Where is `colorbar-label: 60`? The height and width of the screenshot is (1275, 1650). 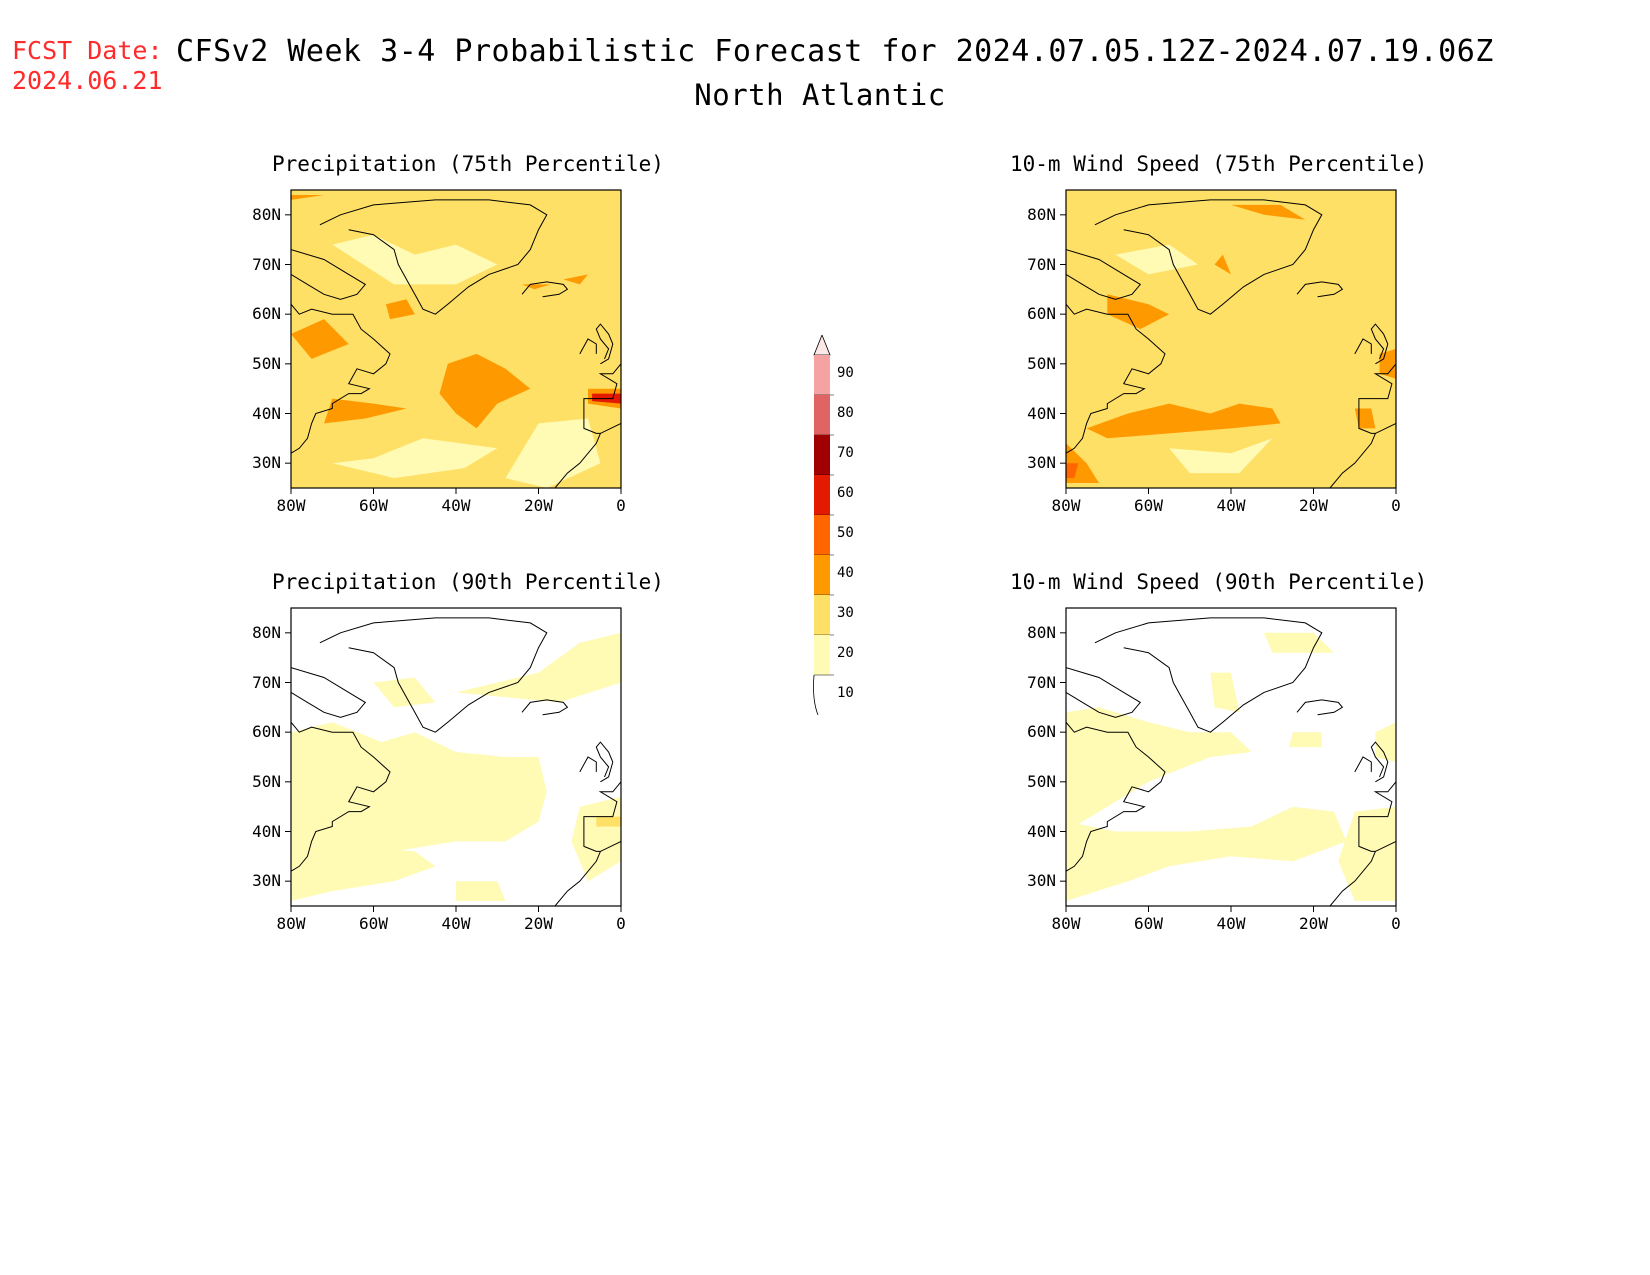
colorbar-label: 60 is located at coordinates (845, 493).